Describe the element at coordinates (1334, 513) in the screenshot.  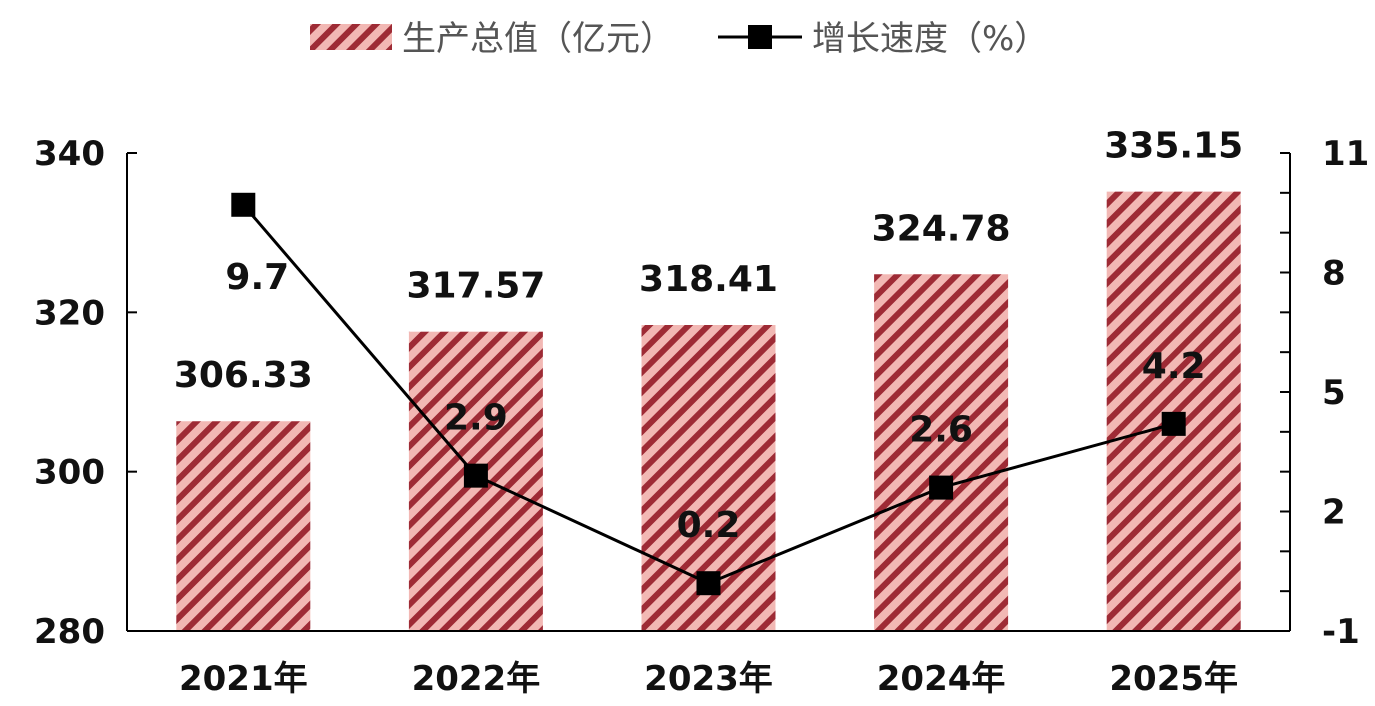
I see `right-tick-label: 2` at that location.